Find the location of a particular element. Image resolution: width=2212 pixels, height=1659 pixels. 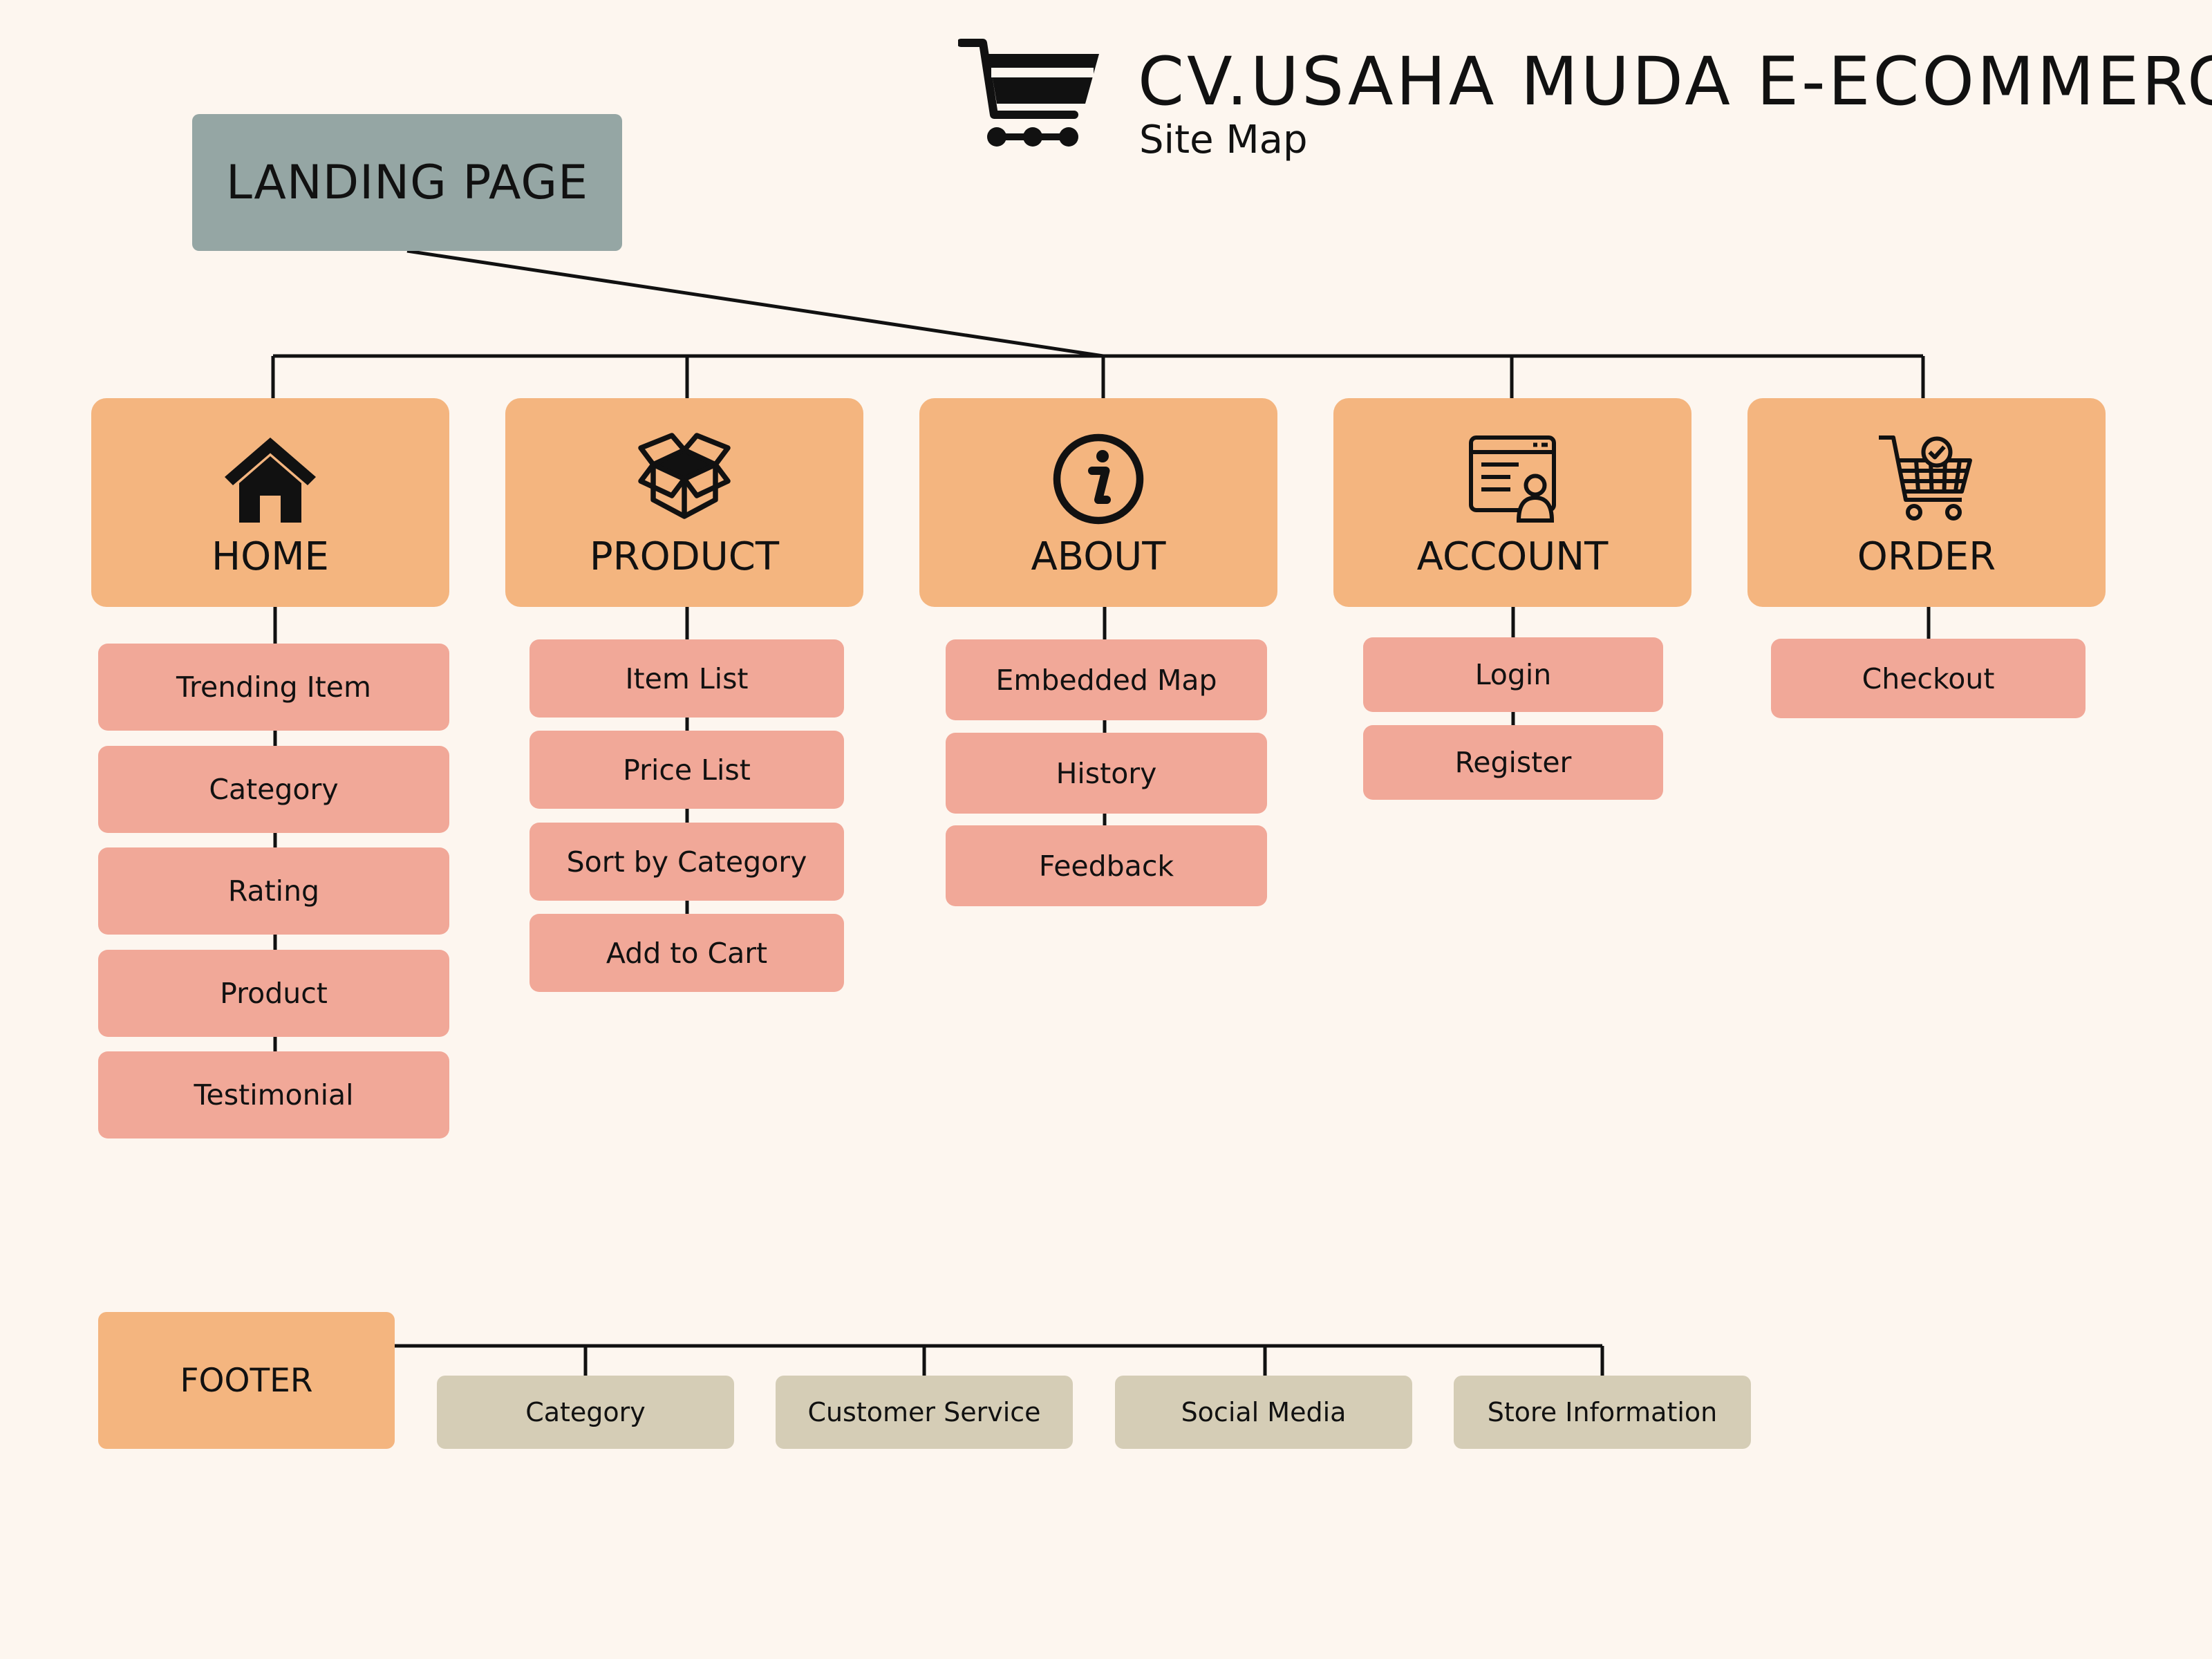

section-about: ABOUT is located at coordinates (1098, 502).